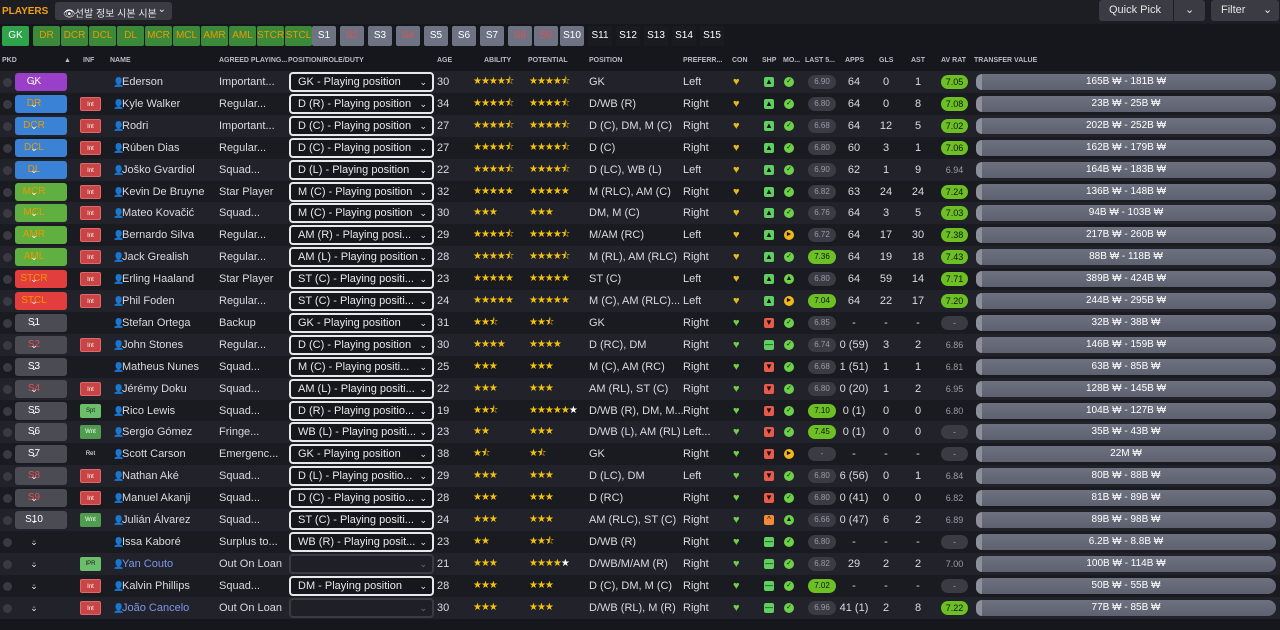 This screenshot has height=630, width=1280. I want to click on pkd-badge: S10 ⌄, so click(41, 520).